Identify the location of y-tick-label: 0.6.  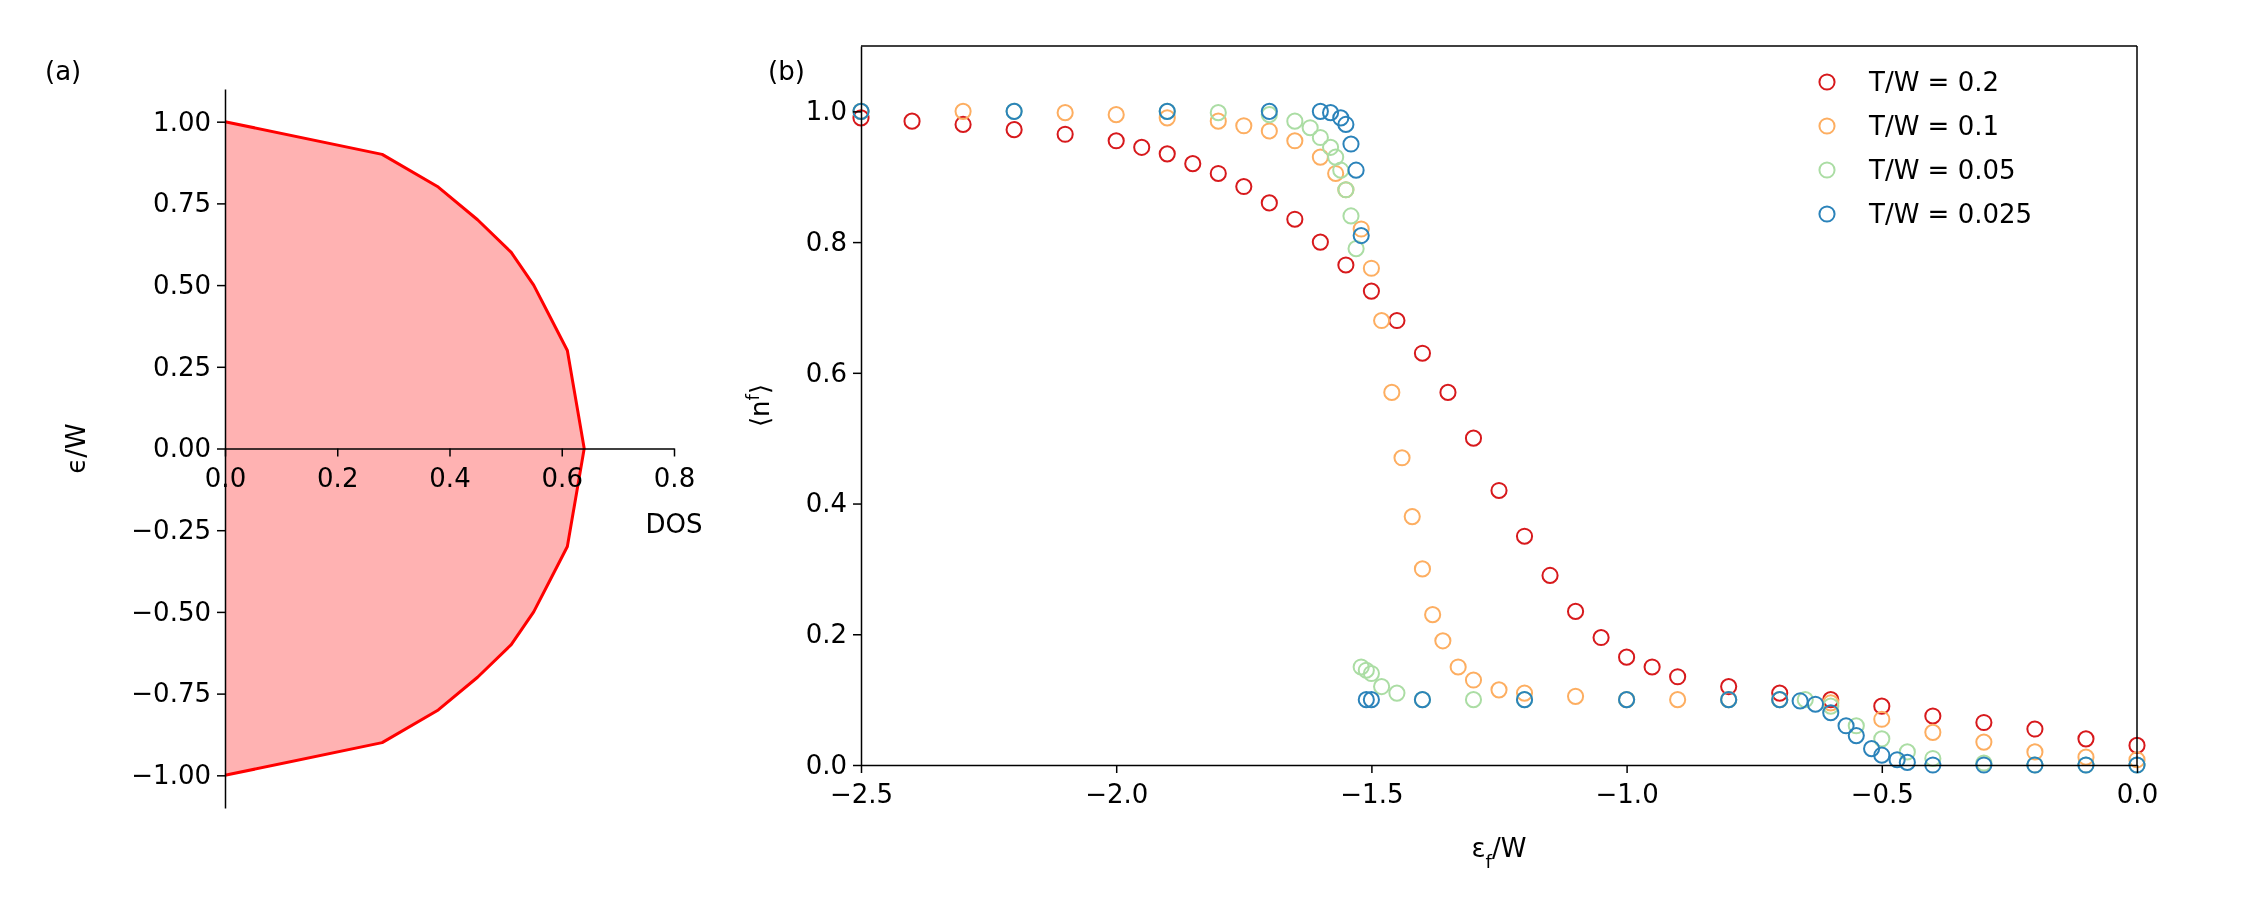
(826, 372).